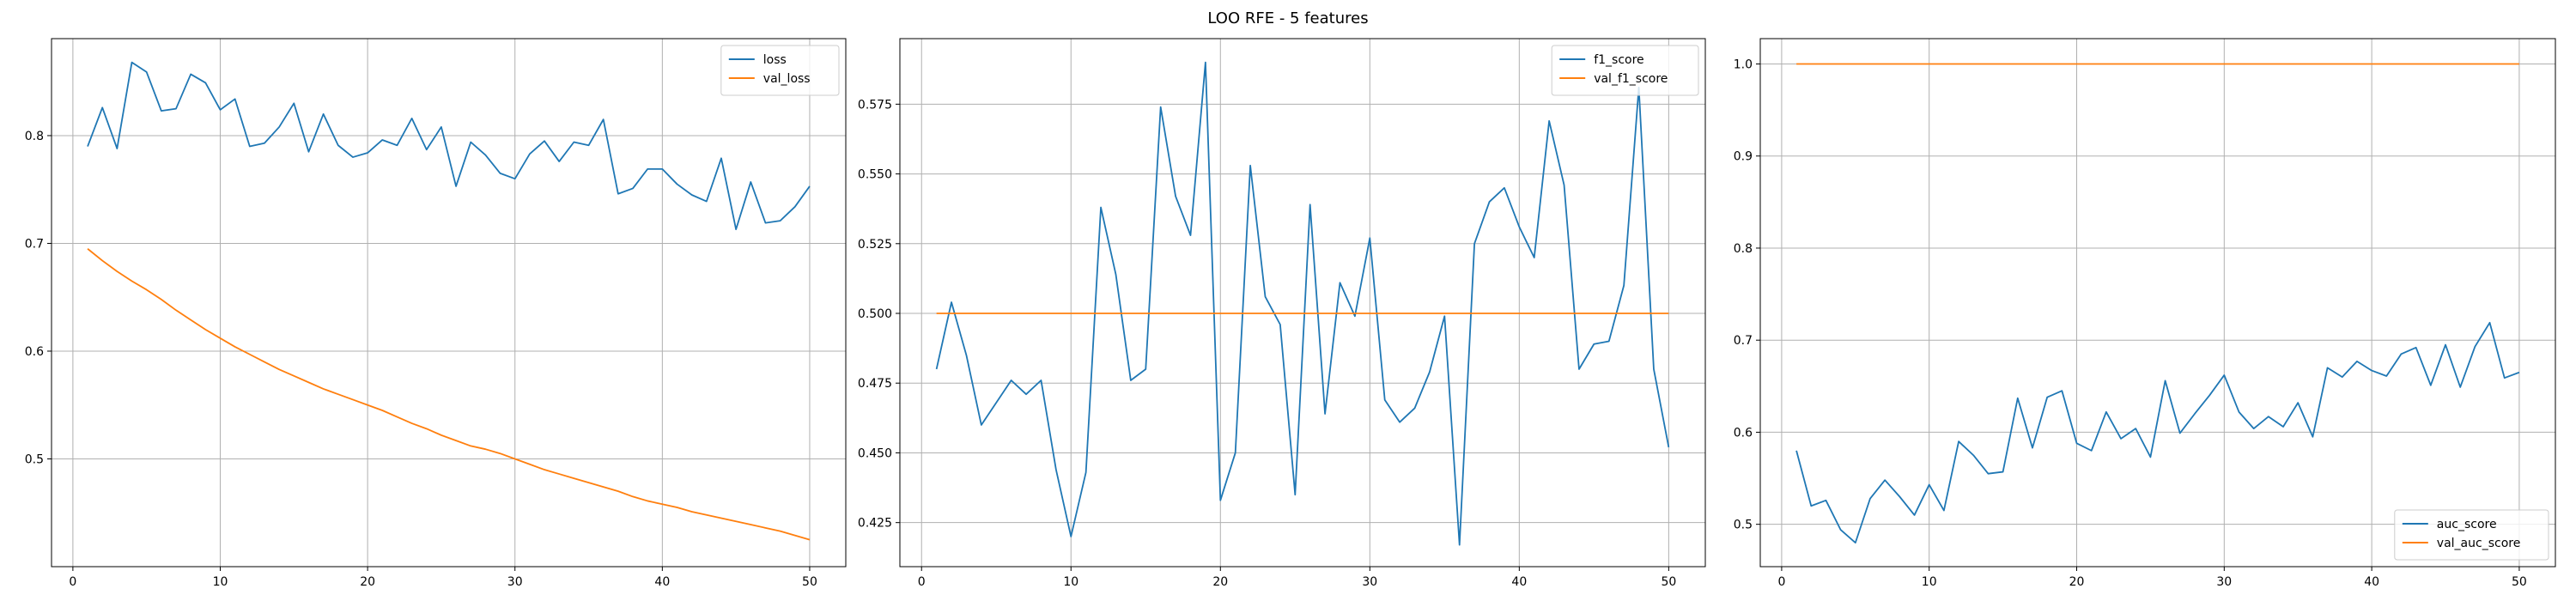  I want to click on legend-label-loss: loss, so click(775, 60).